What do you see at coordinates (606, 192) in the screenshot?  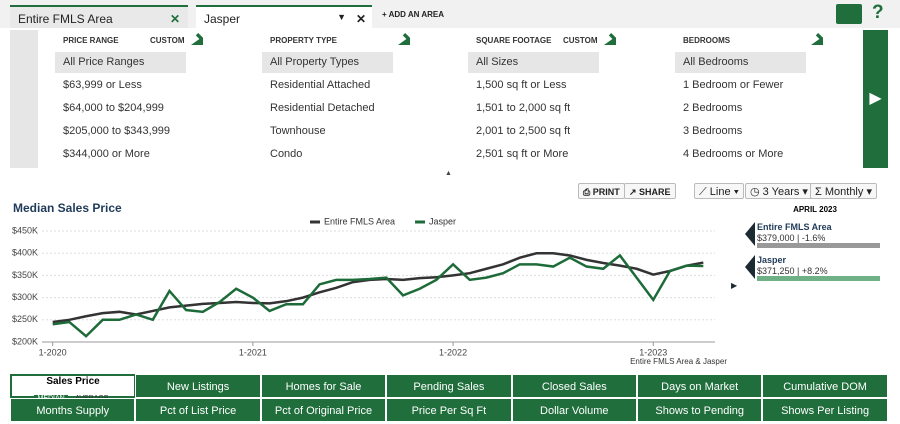 I see `print-label: PRINT` at bounding box center [606, 192].